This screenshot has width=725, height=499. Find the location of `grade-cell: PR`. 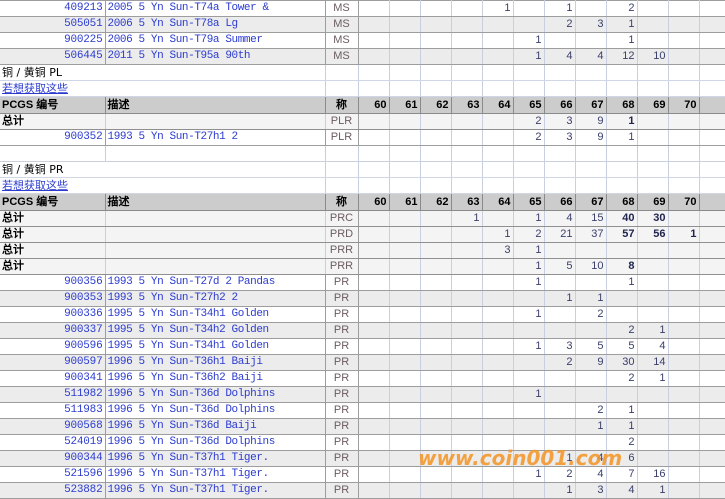

grade-cell: PR is located at coordinates (341, 298).